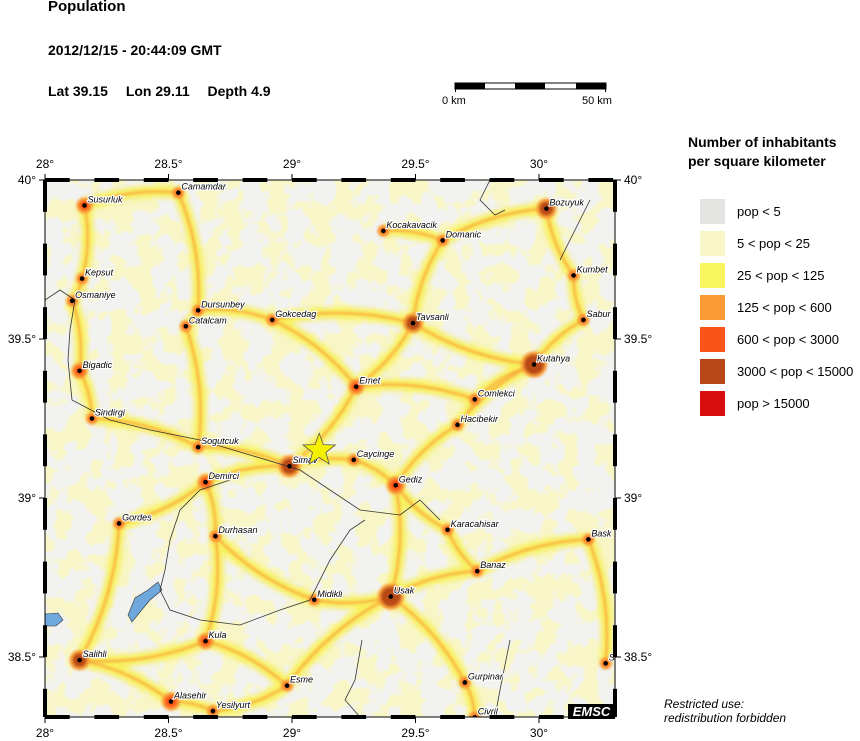  What do you see at coordinates (188, 696) in the screenshot?
I see `city-marker: Alasehir` at bounding box center [188, 696].